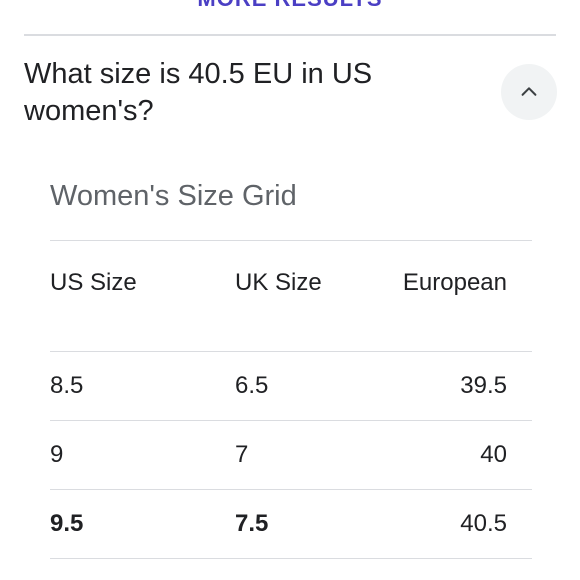 The width and height of the screenshot is (580, 580). I want to click on chevron-up-icon, so click(529, 91).